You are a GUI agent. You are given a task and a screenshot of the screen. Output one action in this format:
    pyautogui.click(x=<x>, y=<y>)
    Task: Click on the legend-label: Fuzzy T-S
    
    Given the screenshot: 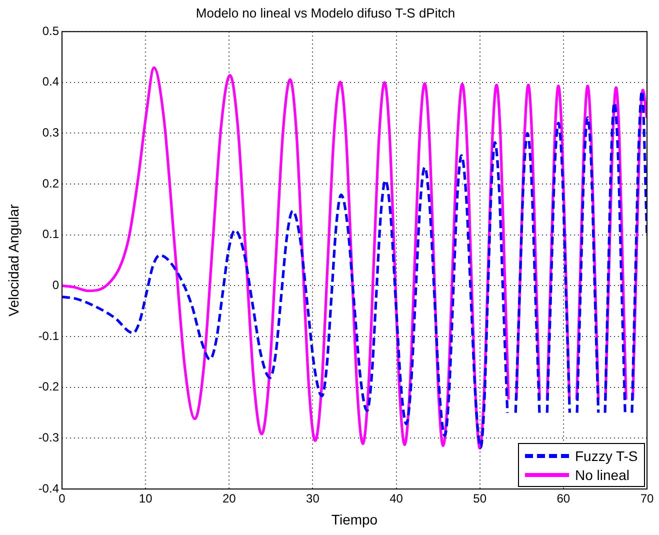 What is the action you would take?
    pyautogui.click(x=606, y=456)
    